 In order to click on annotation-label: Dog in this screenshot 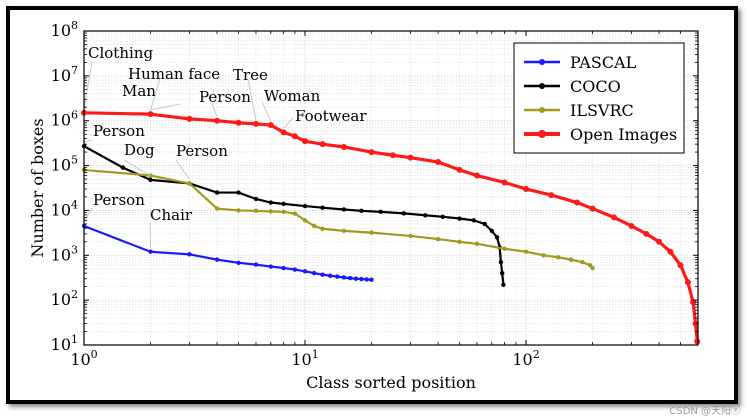, I will do `click(139, 150)`.